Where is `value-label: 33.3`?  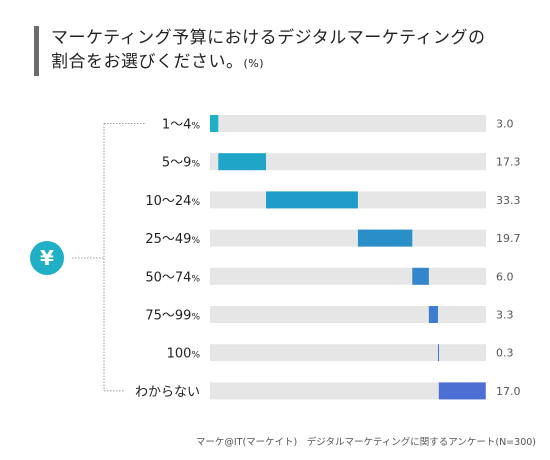
value-label: 33.3 is located at coordinates (508, 200).